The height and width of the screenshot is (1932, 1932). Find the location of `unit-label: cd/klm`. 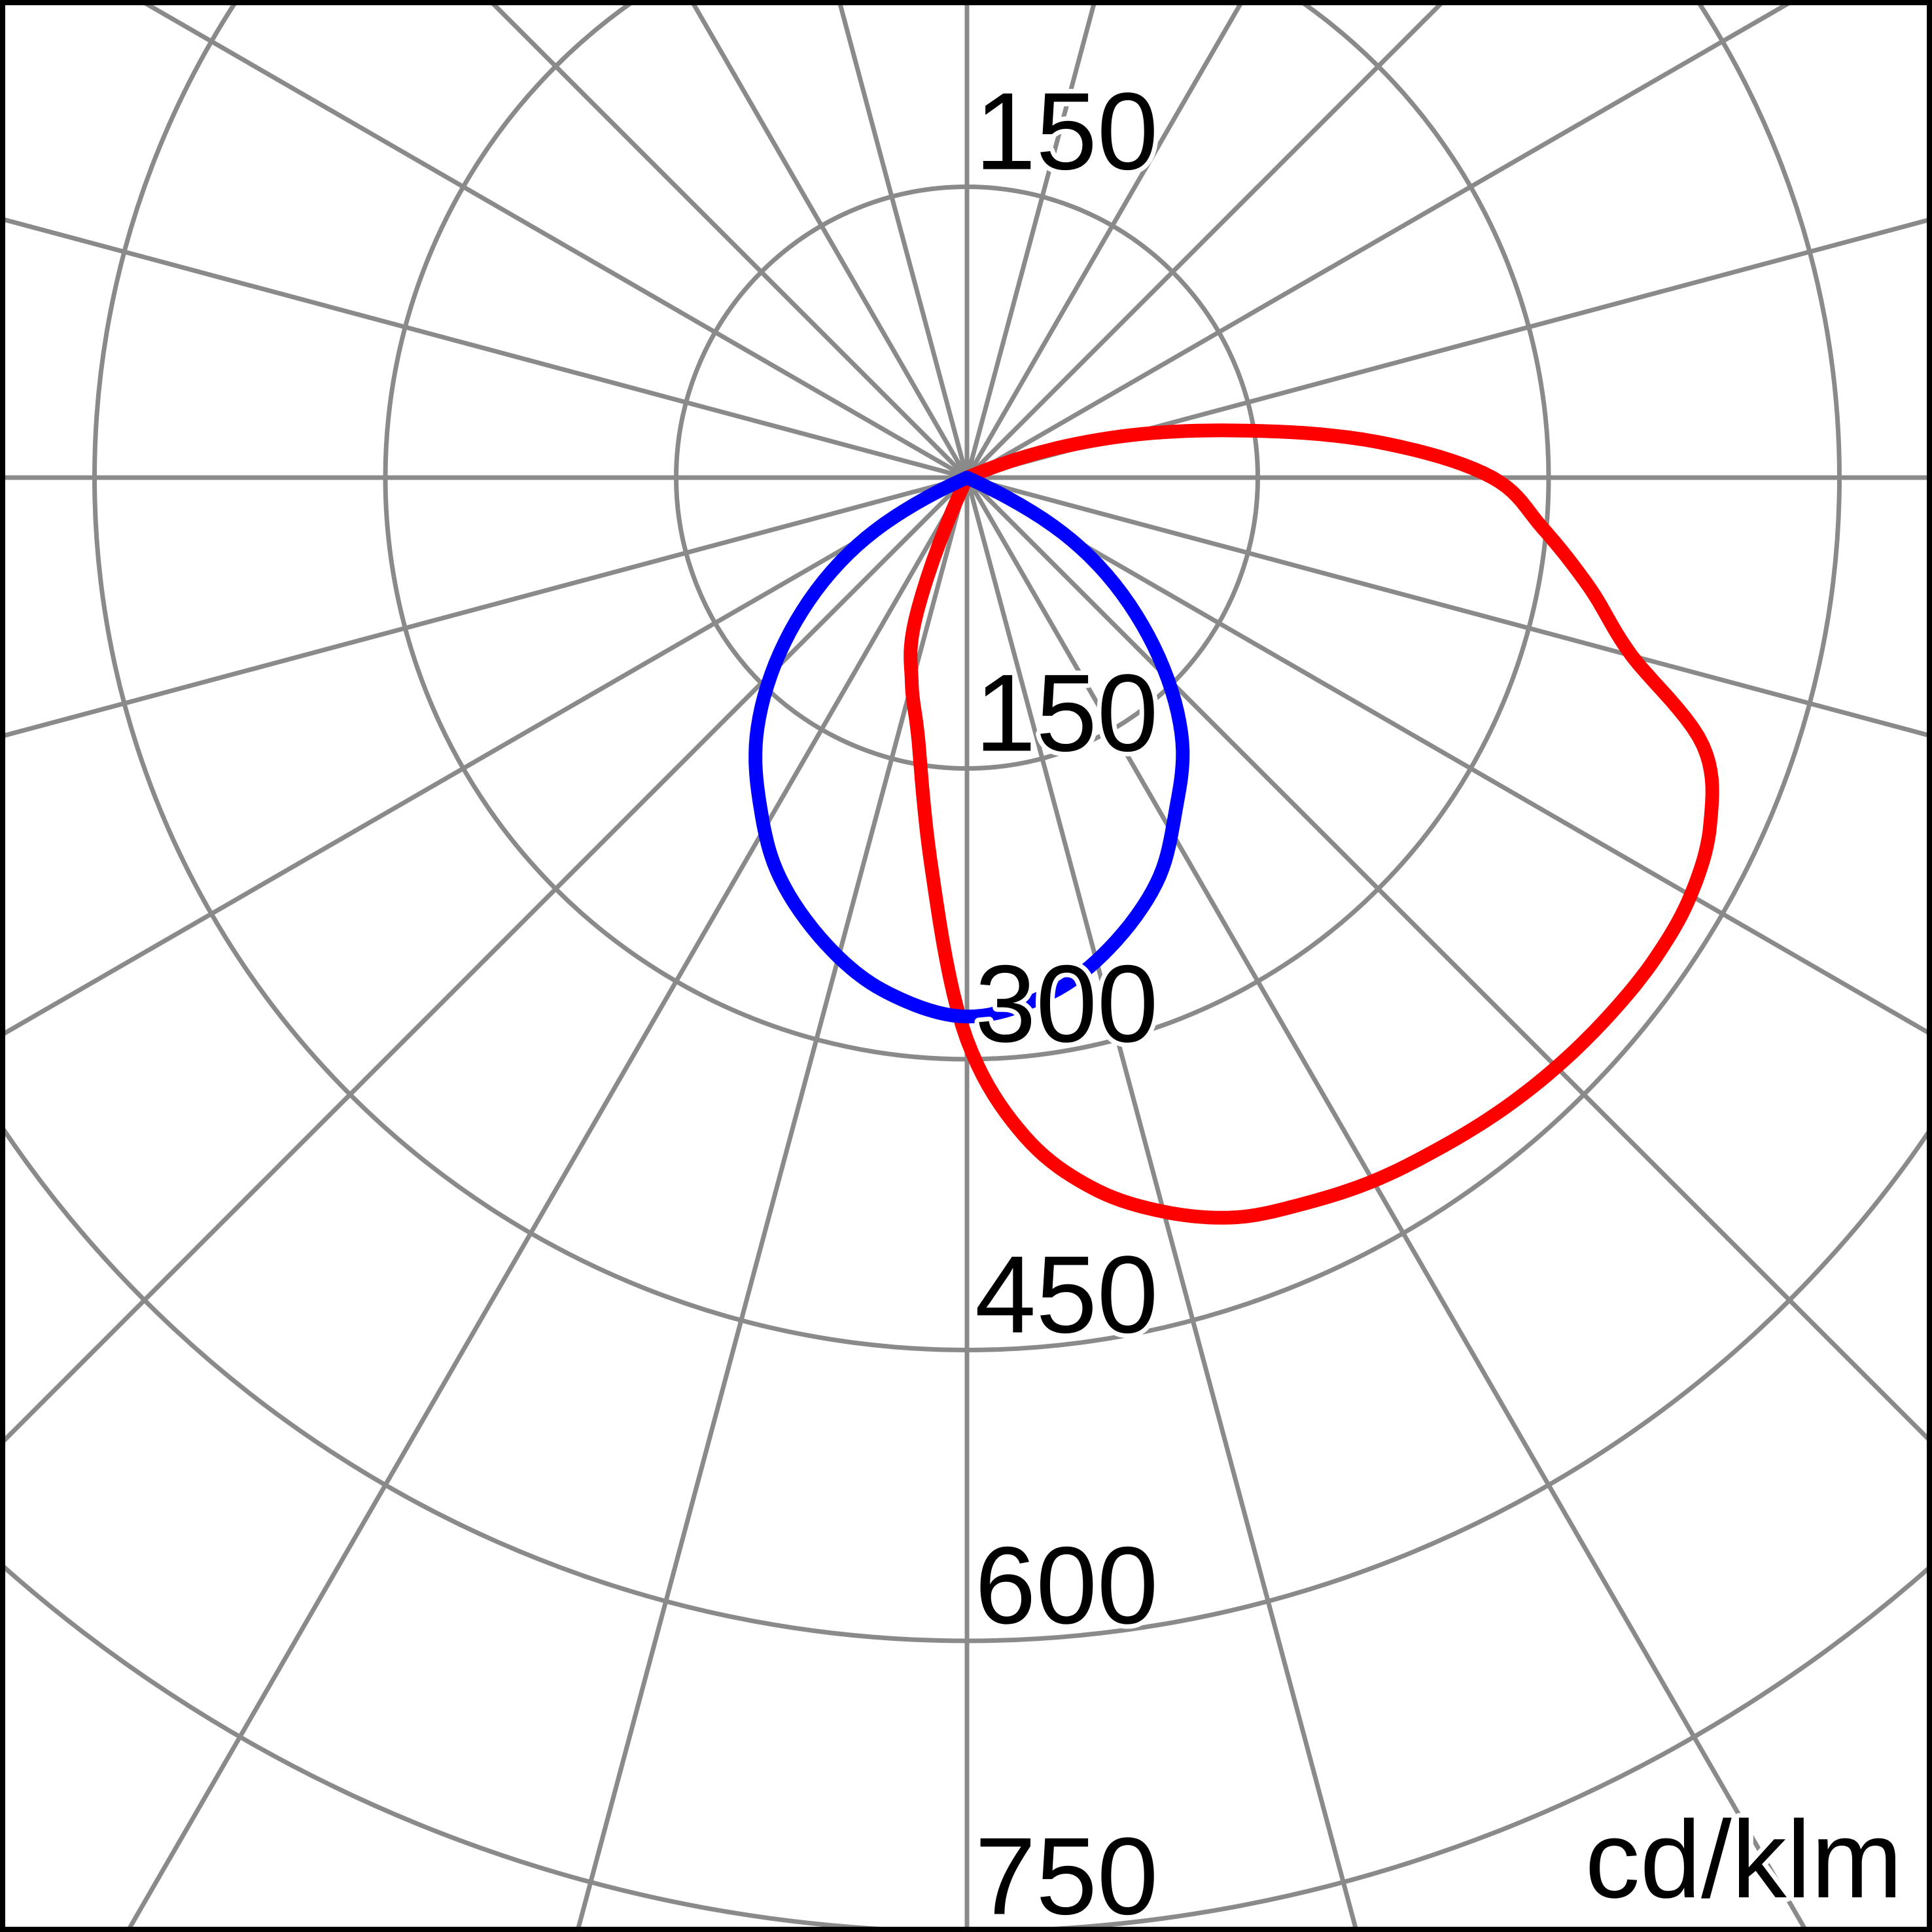

unit-label: cd/klm is located at coordinates (1744, 1860).